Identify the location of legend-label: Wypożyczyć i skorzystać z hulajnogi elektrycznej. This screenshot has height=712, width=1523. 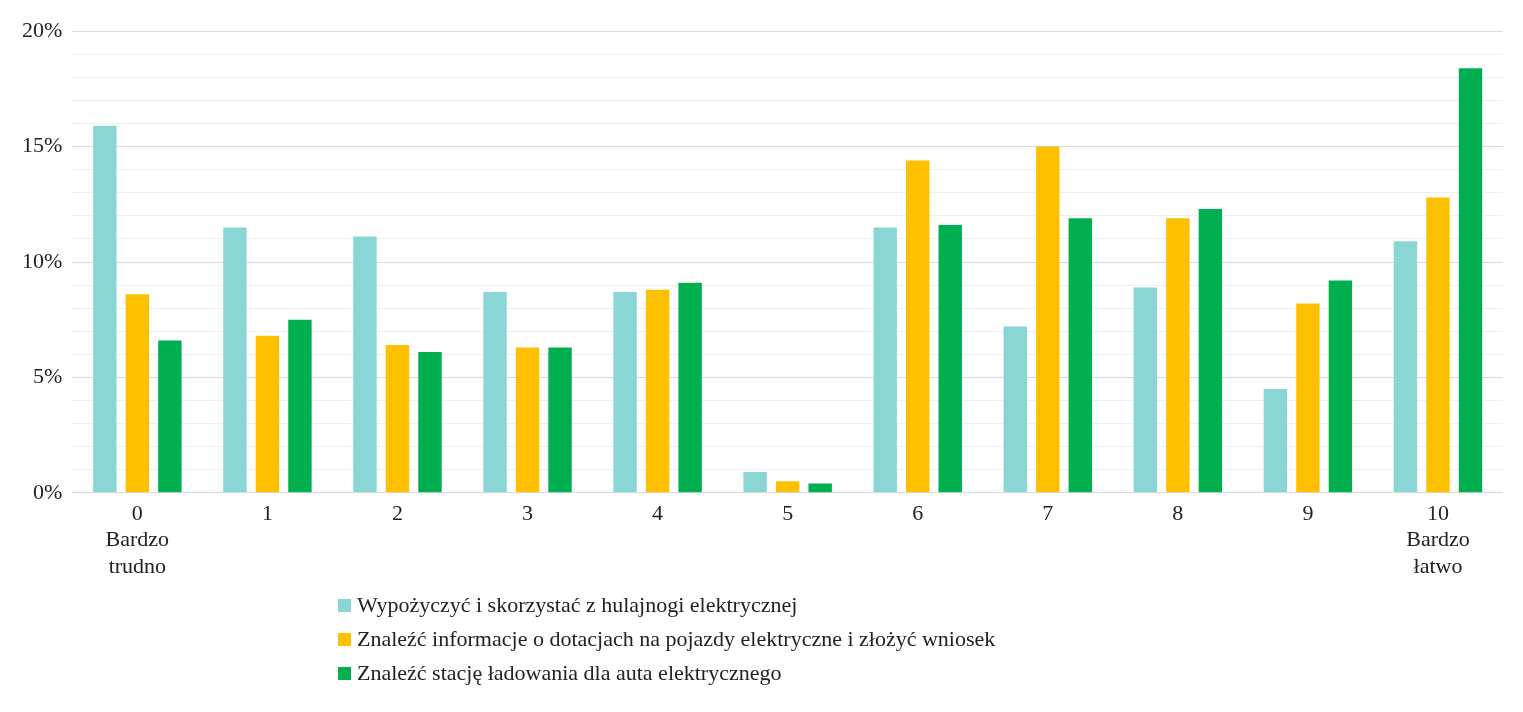
(577, 605).